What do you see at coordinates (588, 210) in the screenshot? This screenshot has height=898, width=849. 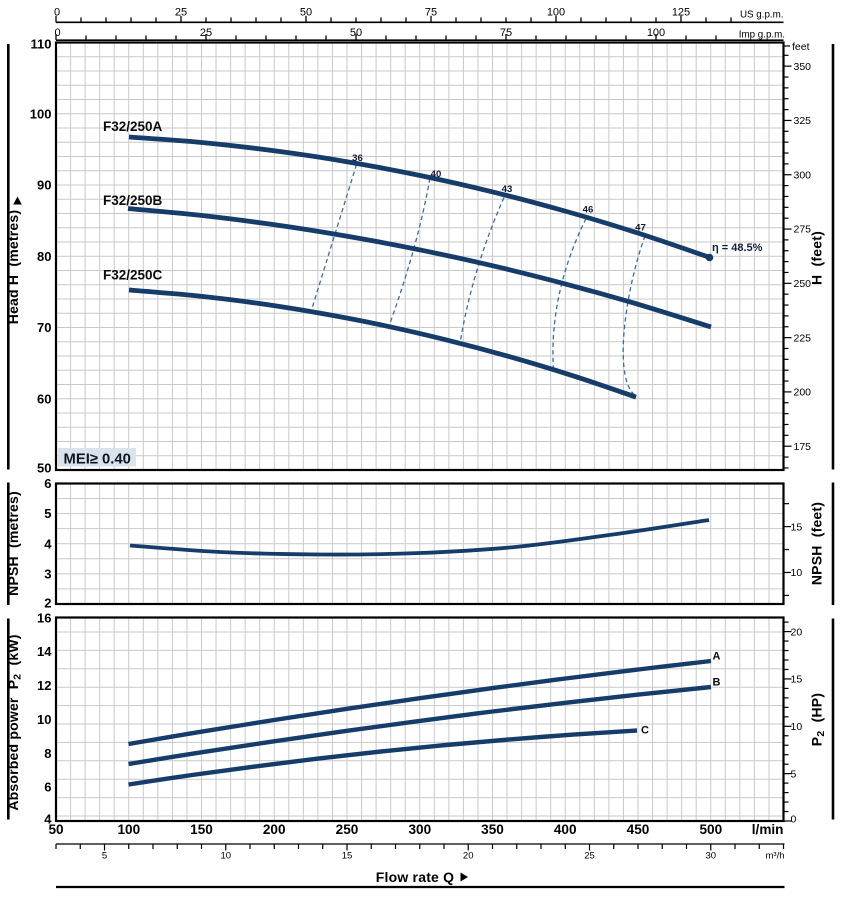 I see `svg-text: 46` at bounding box center [588, 210].